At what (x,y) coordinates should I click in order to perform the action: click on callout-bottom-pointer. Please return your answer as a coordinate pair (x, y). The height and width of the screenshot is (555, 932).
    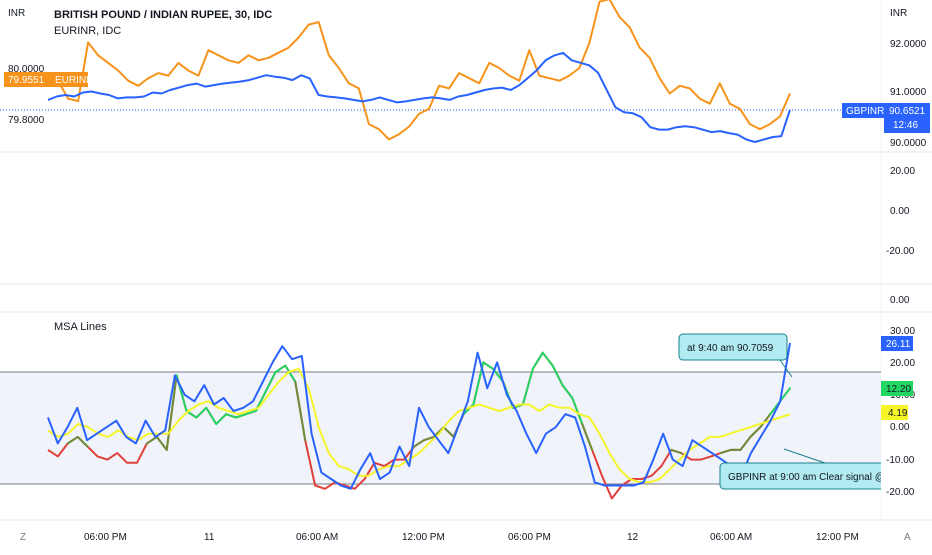
    Looking at the image, I should click on (804, 456).